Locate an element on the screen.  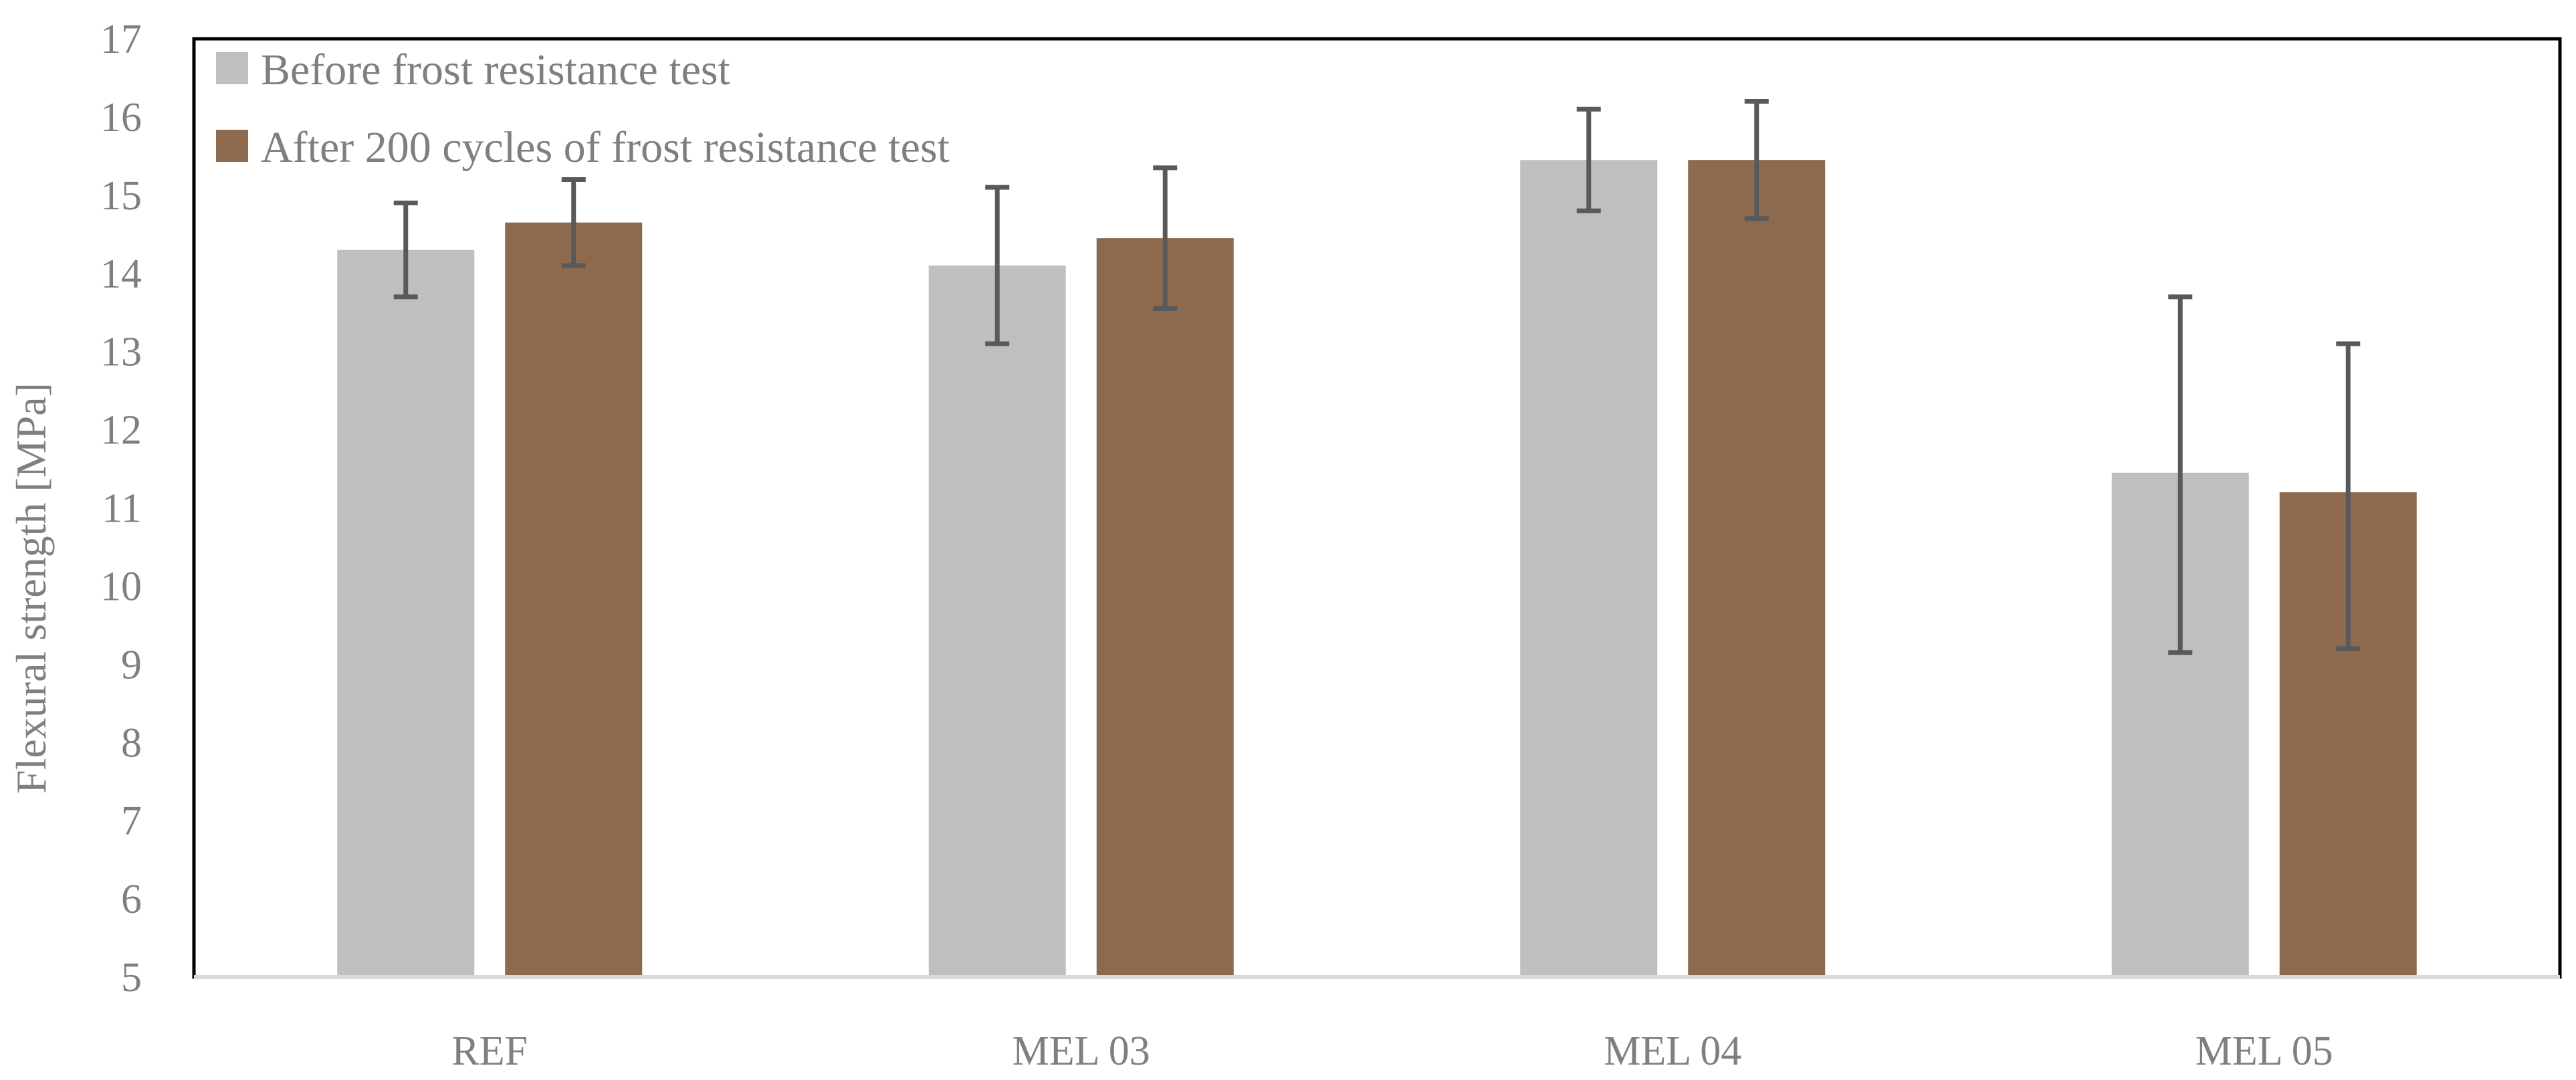
y-tick-label: 6 is located at coordinates (131, 899).